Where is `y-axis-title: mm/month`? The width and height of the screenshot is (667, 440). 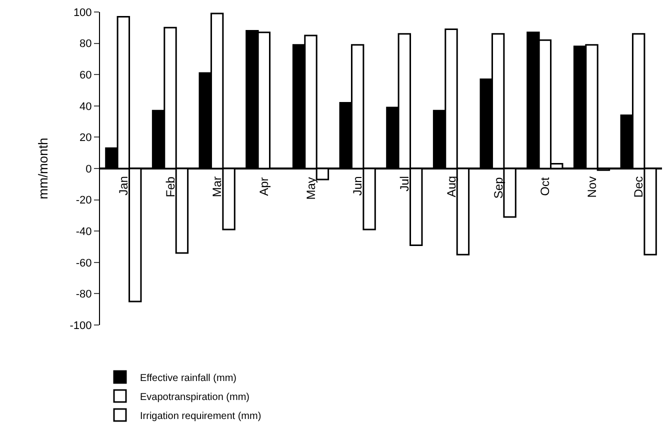
y-axis-title: mm/month is located at coordinates (43, 169).